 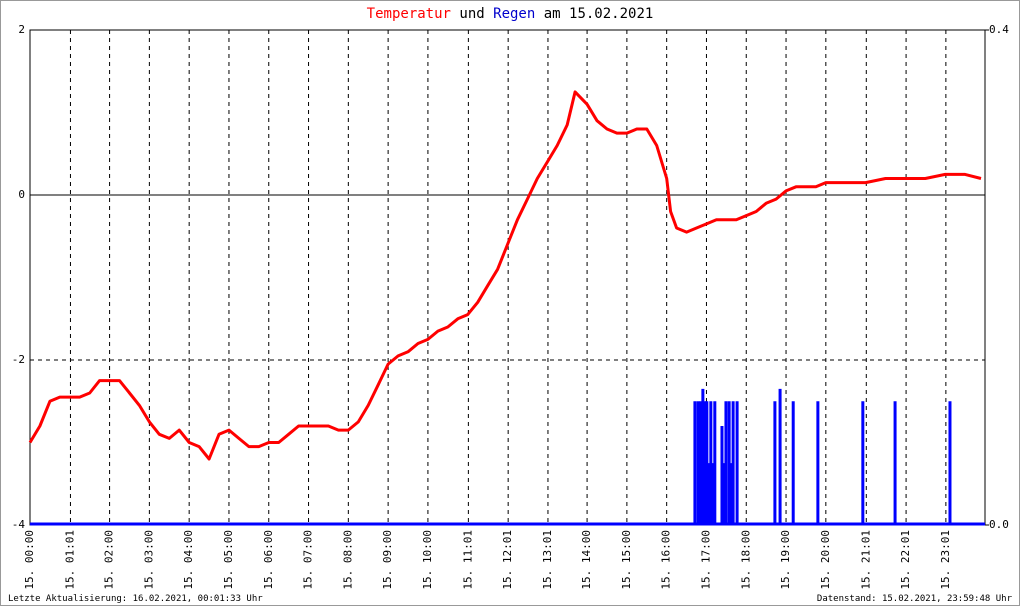 What do you see at coordinates (705, 560) in the screenshot?
I see `x-tick-label: 15. 17:00` at bounding box center [705, 560].